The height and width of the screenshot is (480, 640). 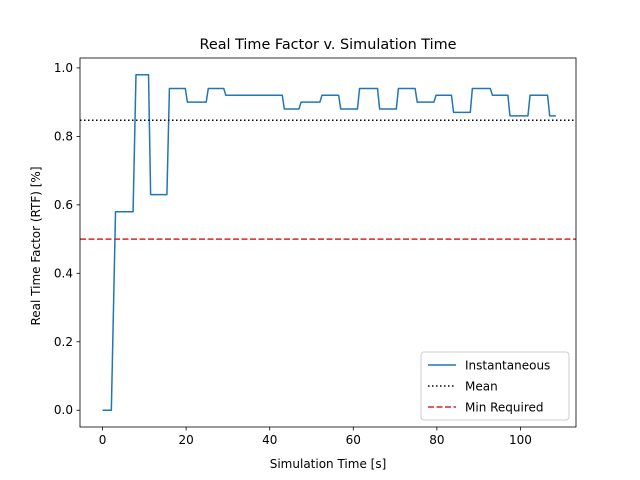 I want to click on x-tick-label: 80, so click(x=436, y=440).